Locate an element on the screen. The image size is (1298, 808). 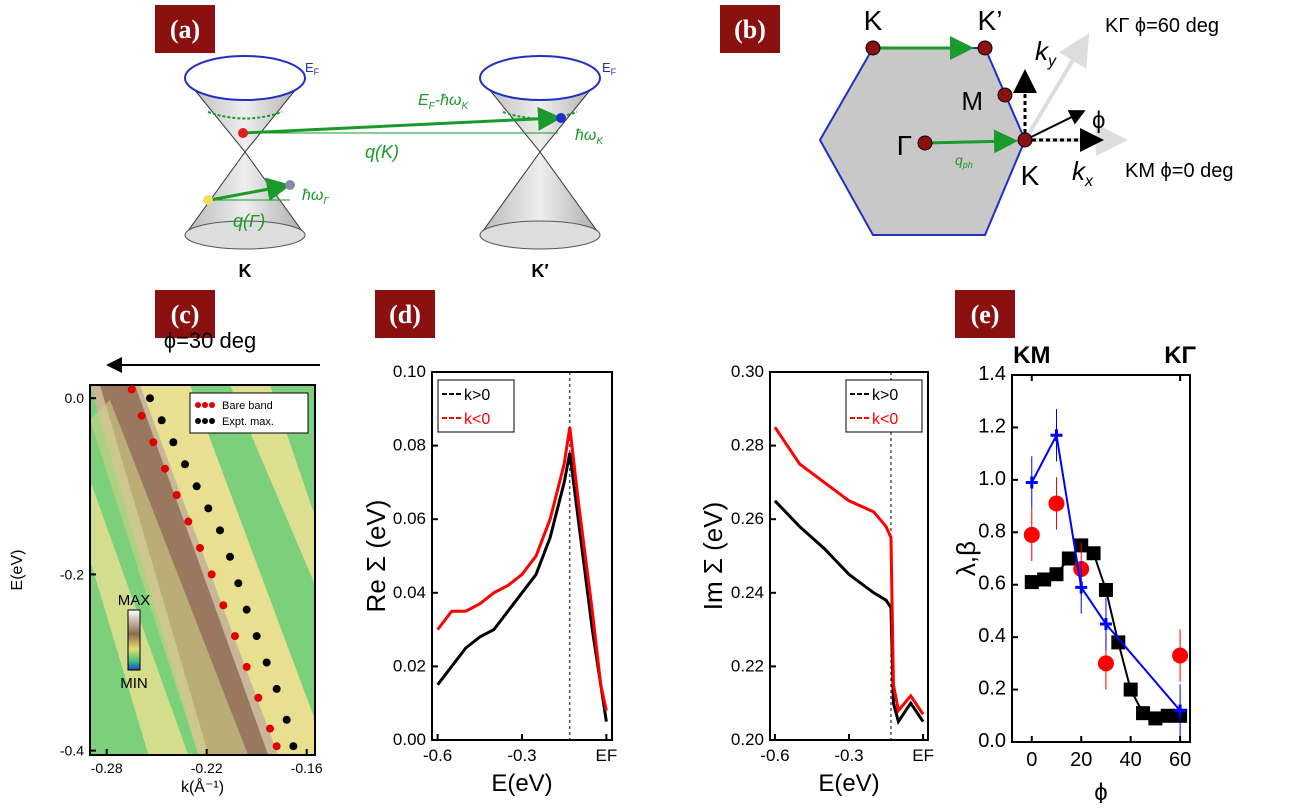
x-tick-label: 60 is located at coordinates (1180, 760).